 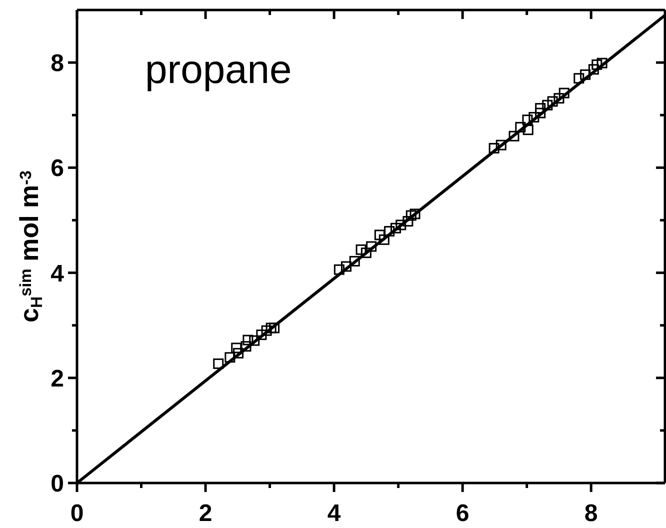 I want to click on annotation: propane, so click(x=218, y=70).